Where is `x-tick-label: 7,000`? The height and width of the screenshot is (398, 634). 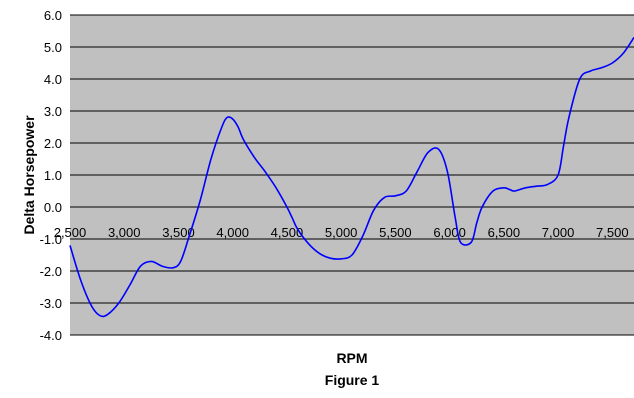 x-tick-label: 7,000 is located at coordinates (558, 232).